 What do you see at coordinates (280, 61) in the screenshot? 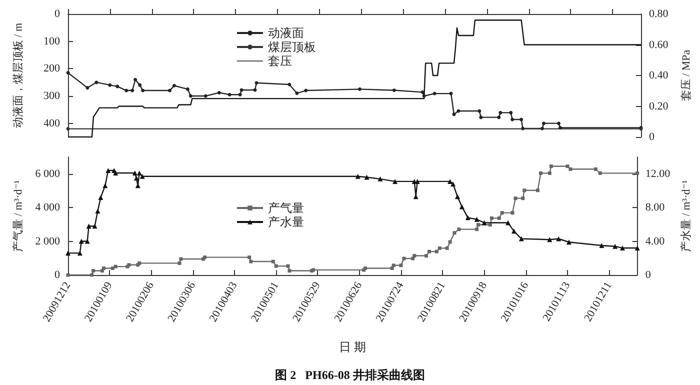
I see `legend-label: 套压` at bounding box center [280, 61].